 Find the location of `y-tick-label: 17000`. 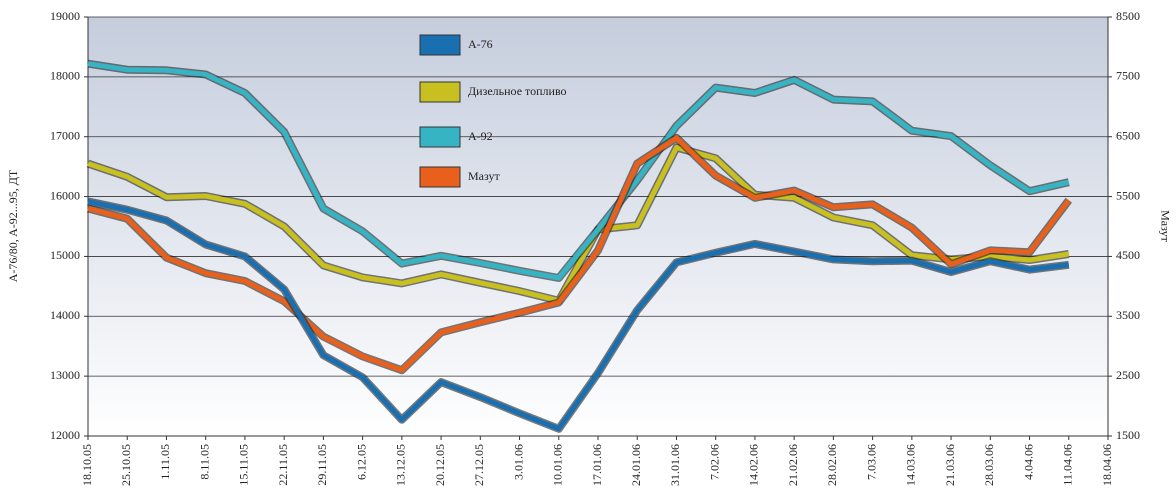

y-tick-label: 17000 is located at coordinates (65, 135).